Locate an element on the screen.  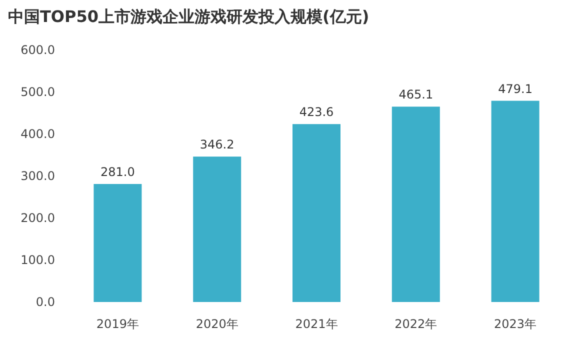
data-label: 465.1 is located at coordinates (416, 95).